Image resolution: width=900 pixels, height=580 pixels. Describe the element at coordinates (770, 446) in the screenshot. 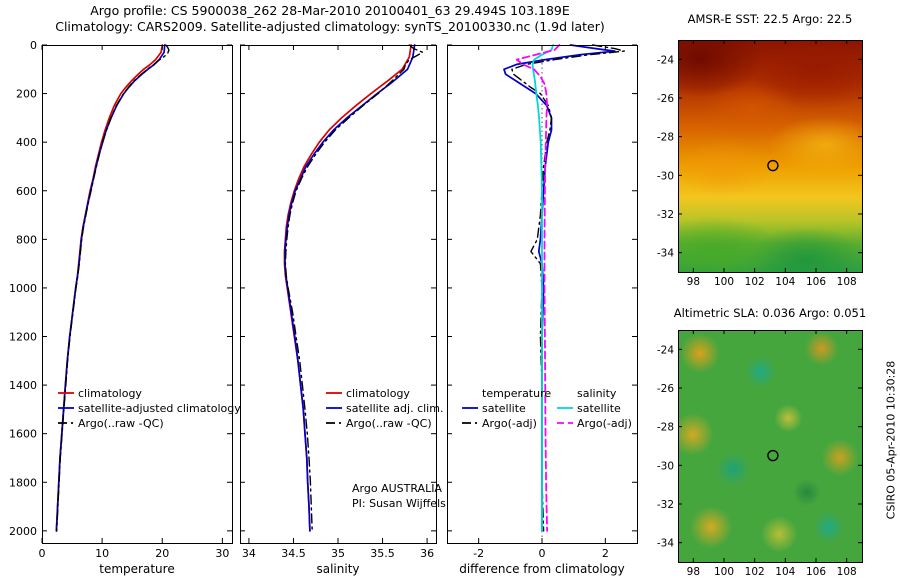

I see `sla-map-image` at that location.